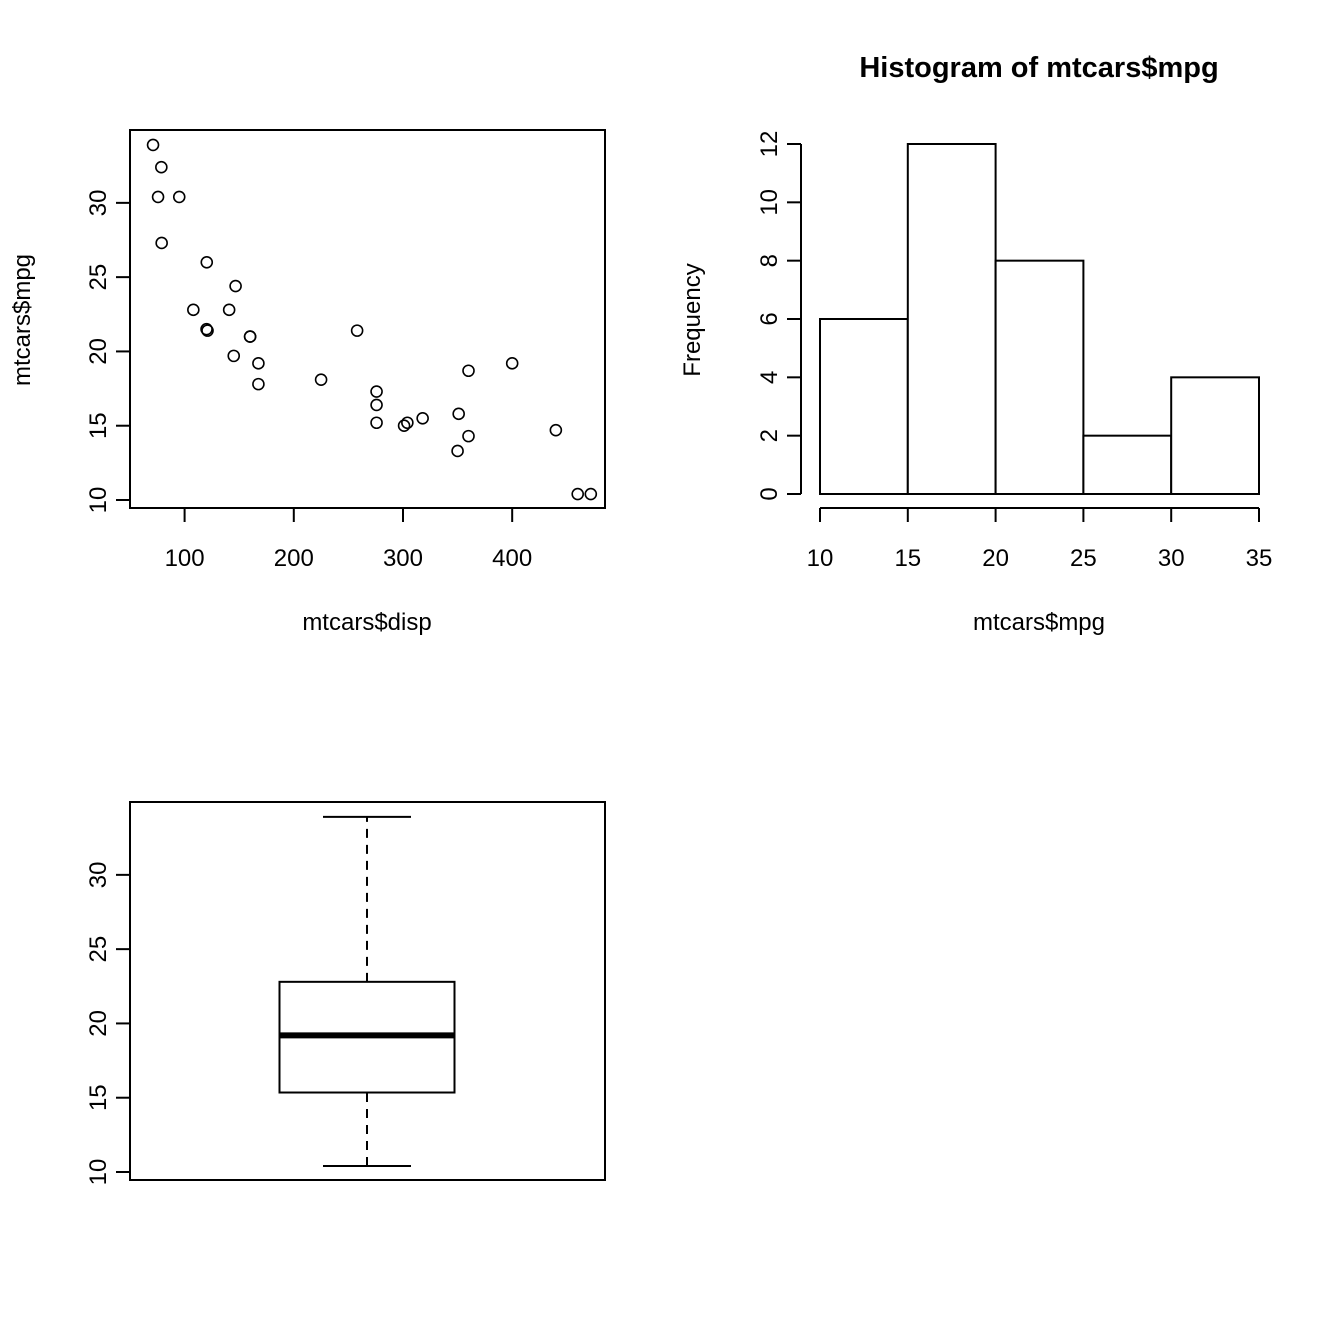 Image resolution: width=1344 pixels, height=1344 pixels. Describe the element at coordinates (372, 319) in the screenshot. I see `scatter-points` at that location.